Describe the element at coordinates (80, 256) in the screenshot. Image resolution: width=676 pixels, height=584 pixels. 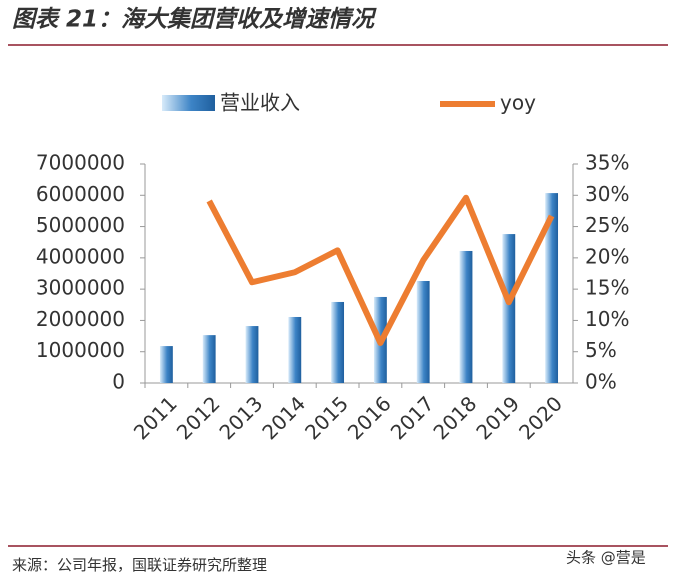
I see `y-tick-label: 4000000` at that location.